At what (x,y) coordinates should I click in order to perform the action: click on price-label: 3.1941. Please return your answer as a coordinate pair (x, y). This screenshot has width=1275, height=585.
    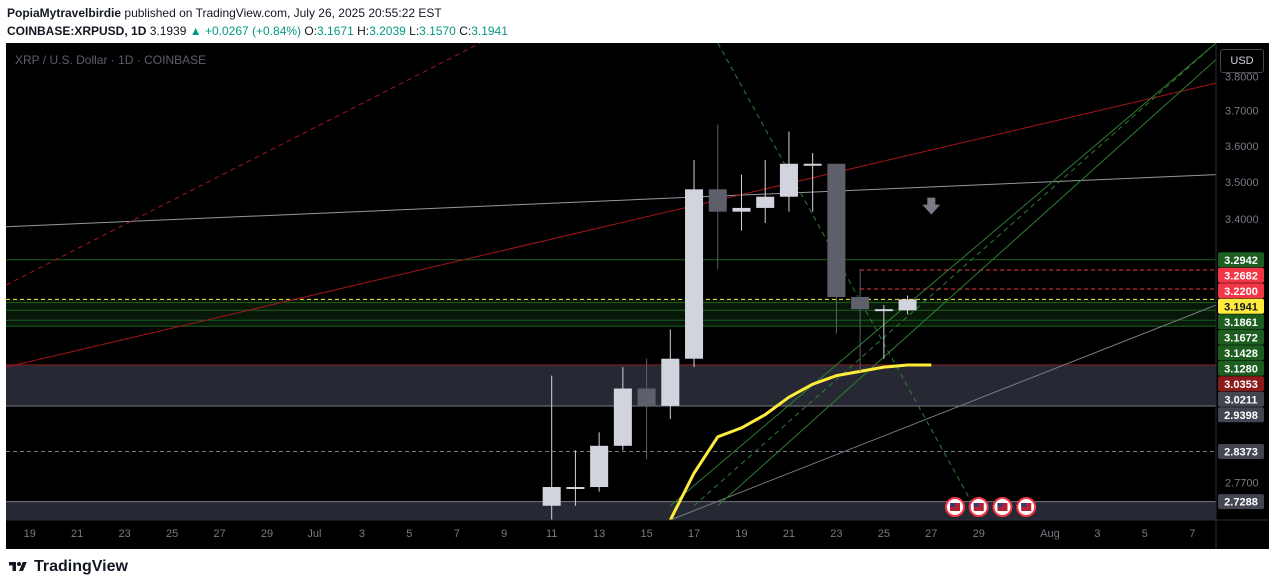
    Looking at the image, I should click on (1241, 307).